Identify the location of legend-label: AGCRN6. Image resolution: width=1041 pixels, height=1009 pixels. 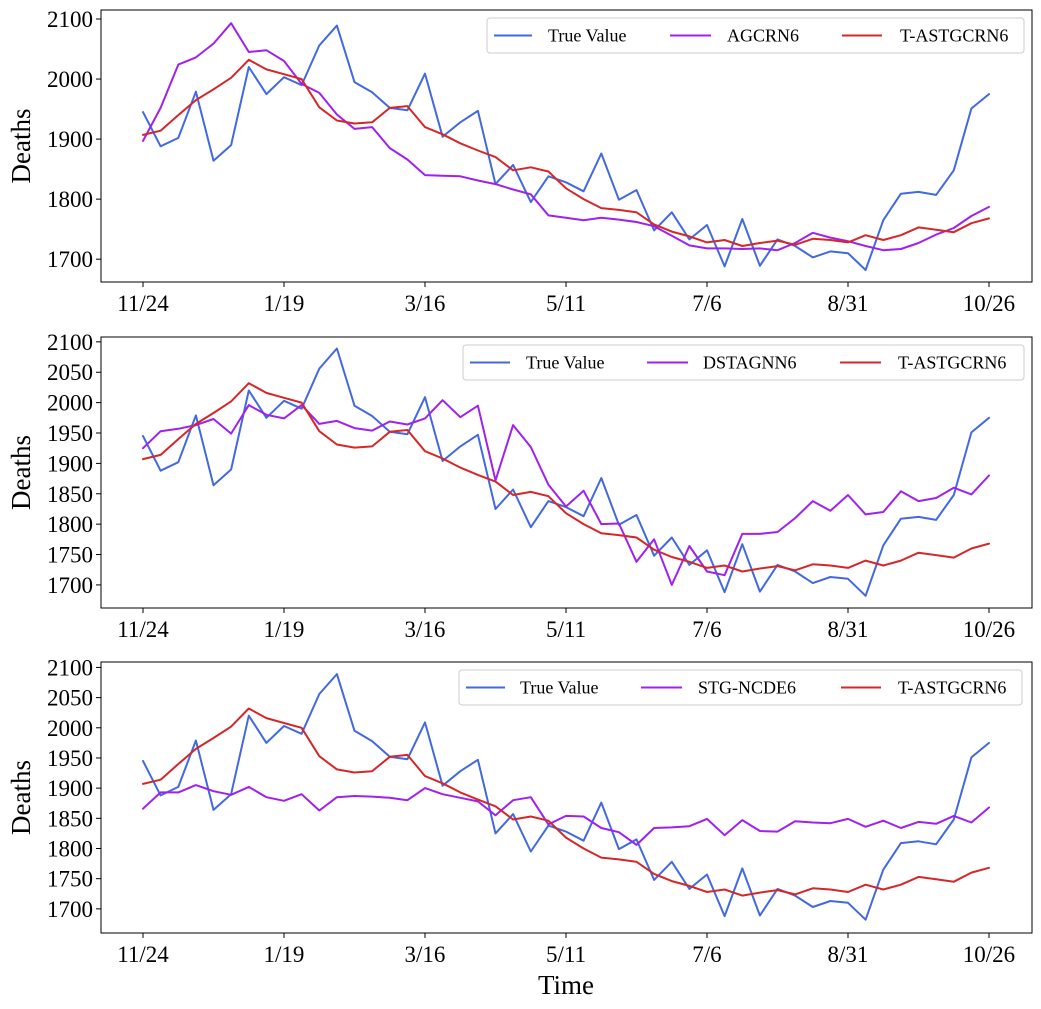
(763, 36).